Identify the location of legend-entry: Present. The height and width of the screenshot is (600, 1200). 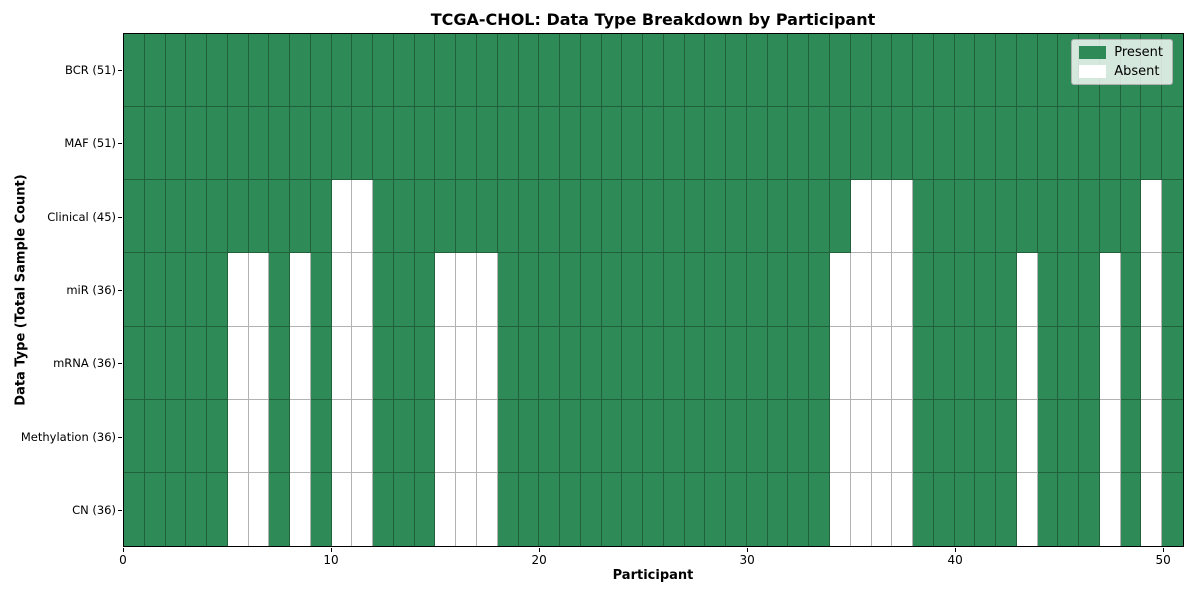
(1121, 52).